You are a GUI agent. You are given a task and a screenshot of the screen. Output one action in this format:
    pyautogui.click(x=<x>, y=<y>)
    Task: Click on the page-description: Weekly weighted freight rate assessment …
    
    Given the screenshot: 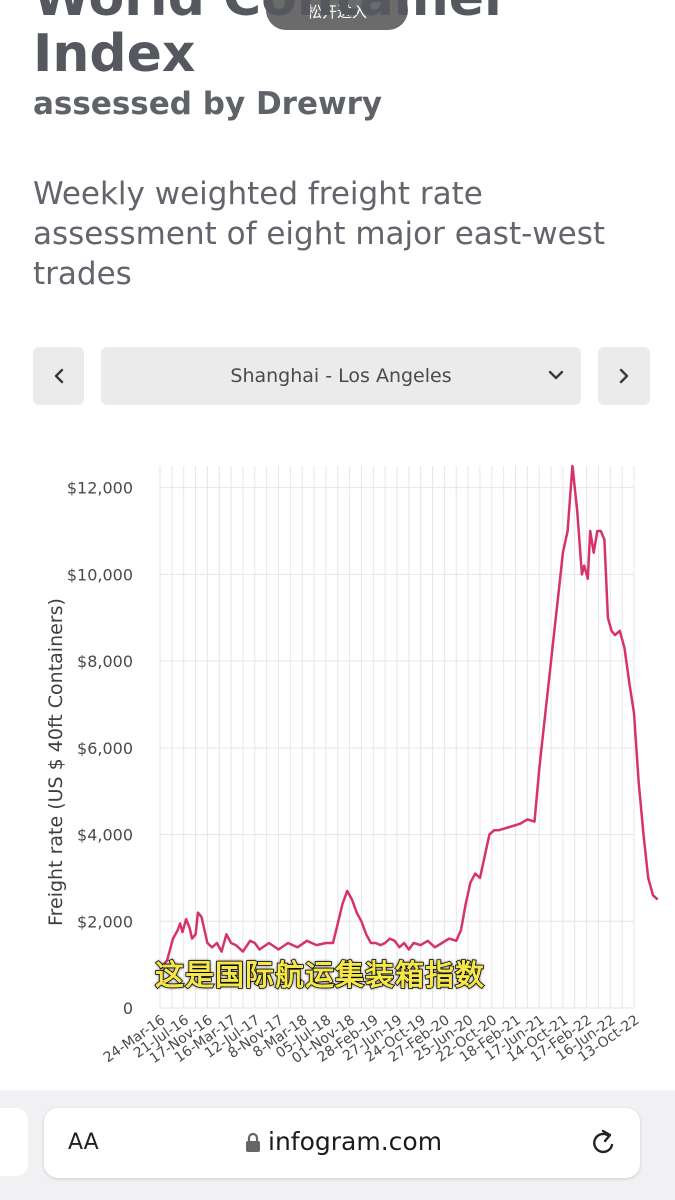 What is the action you would take?
    pyautogui.click(x=319, y=234)
    